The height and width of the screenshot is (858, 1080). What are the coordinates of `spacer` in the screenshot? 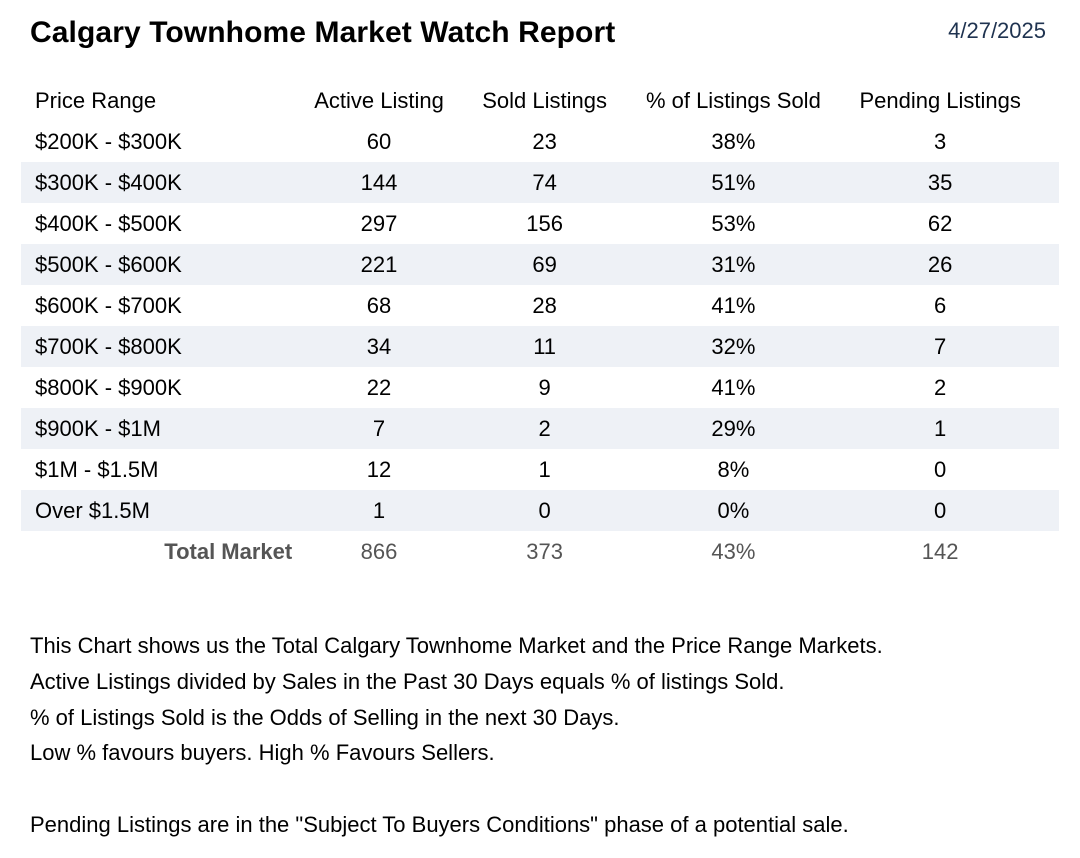 It's located at (456, 789).